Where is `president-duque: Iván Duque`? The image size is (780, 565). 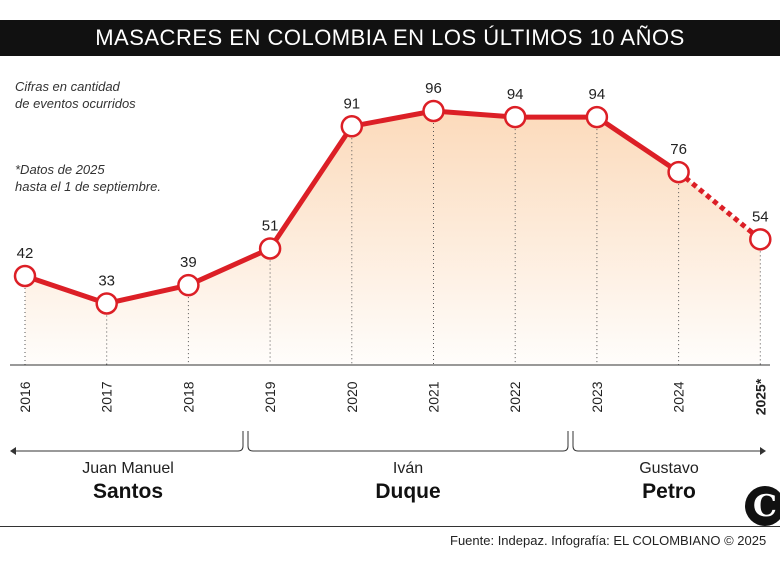 president-duque: Iván Duque is located at coordinates (408, 482).